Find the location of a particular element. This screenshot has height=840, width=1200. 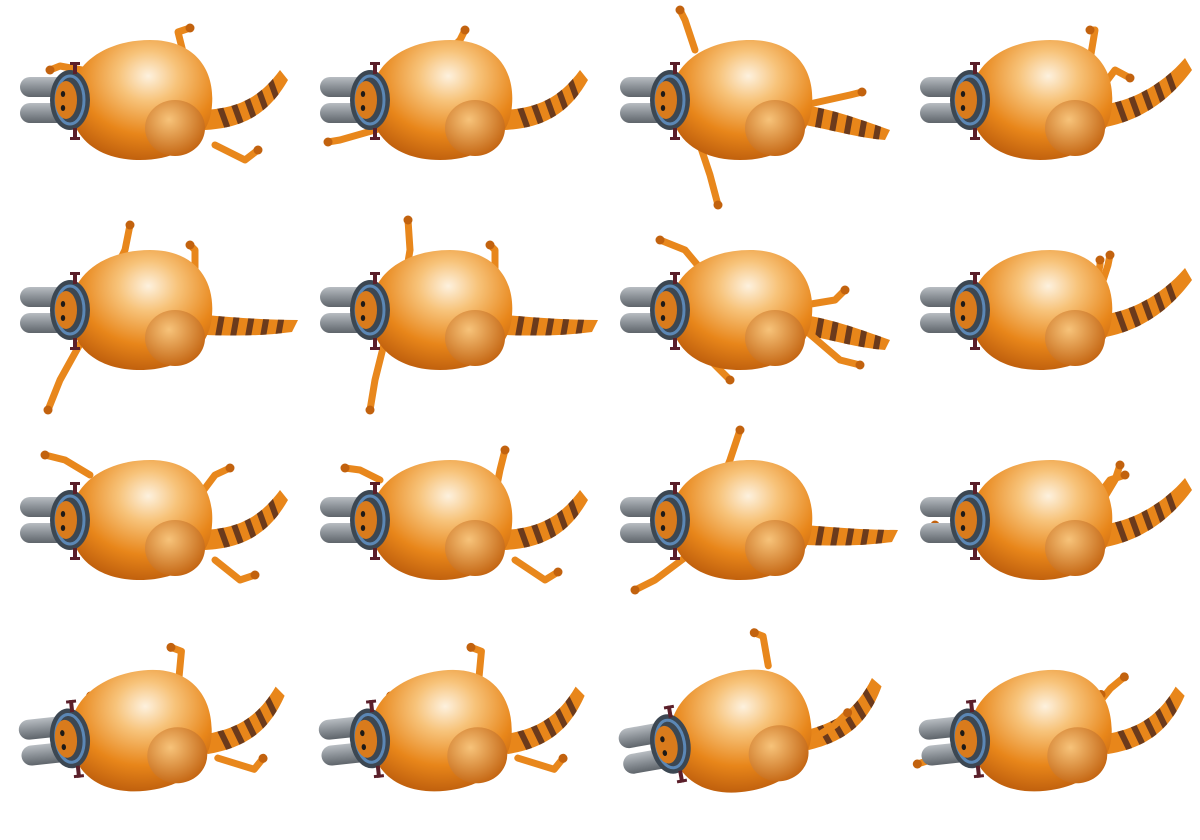

tail-stripes is located at coordinates (554, 325).